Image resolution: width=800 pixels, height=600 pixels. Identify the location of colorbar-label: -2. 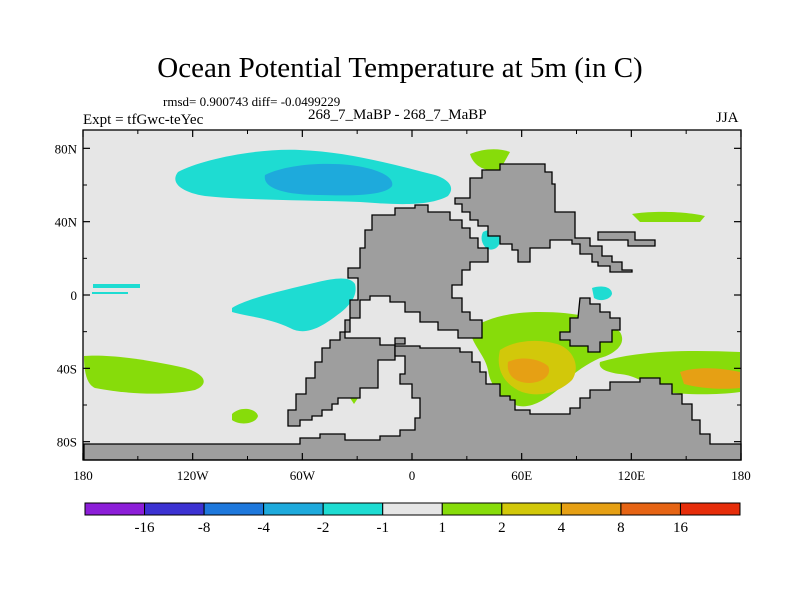
(323, 528).